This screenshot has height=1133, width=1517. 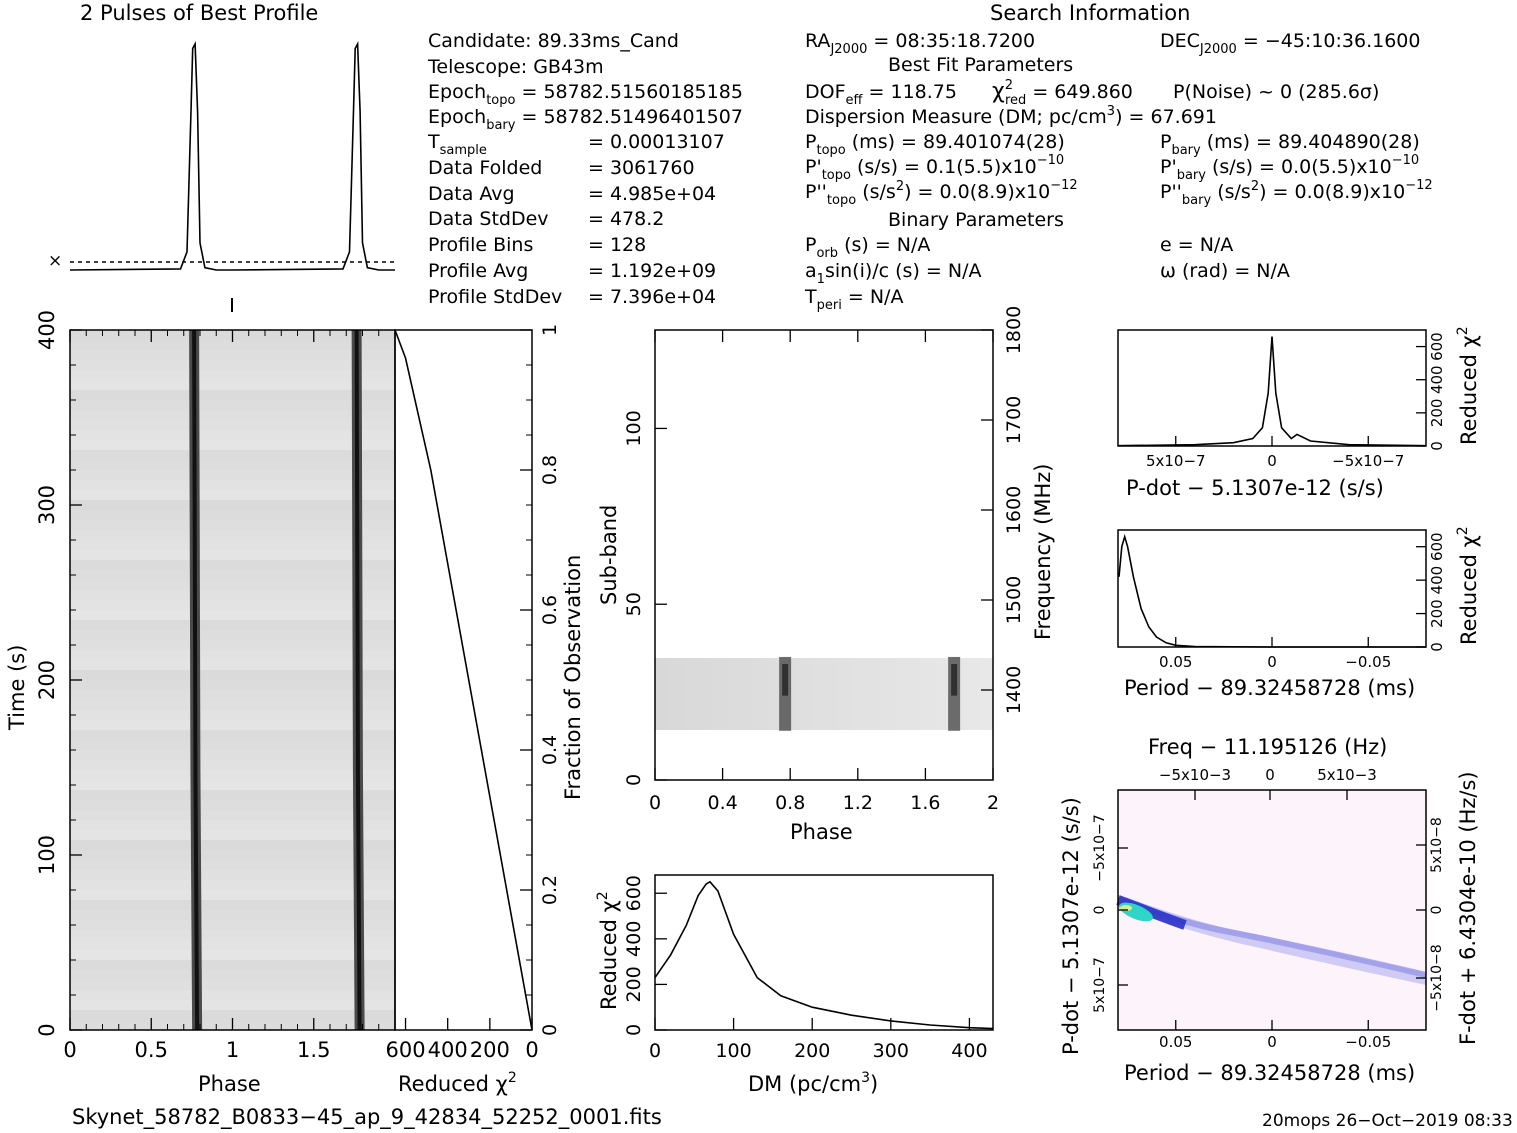 I want to click on sb-xtick-label: 1.6, so click(x=925, y=803).